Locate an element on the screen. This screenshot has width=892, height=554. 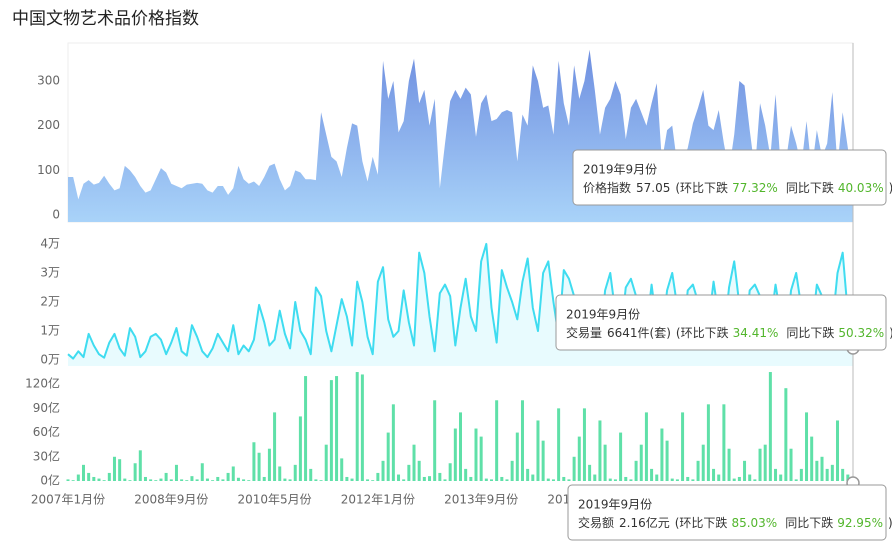
tooltip-measure: 价格指数 is located at coordinates (607, 187).